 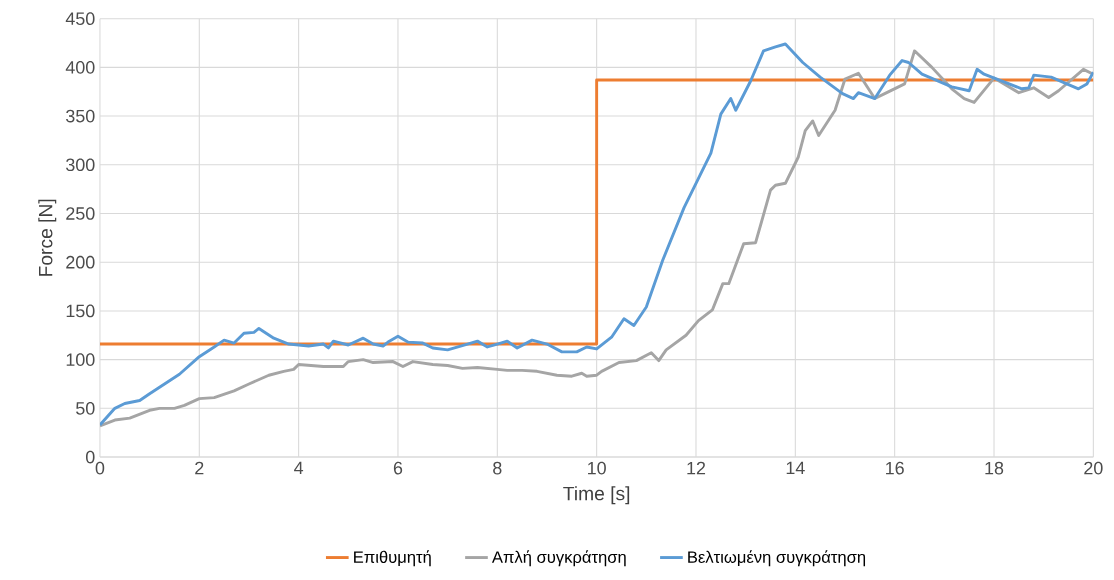 I want to click on legend-label: Βελτιωμένη συγκράτηση, so click(x=777, y=558).